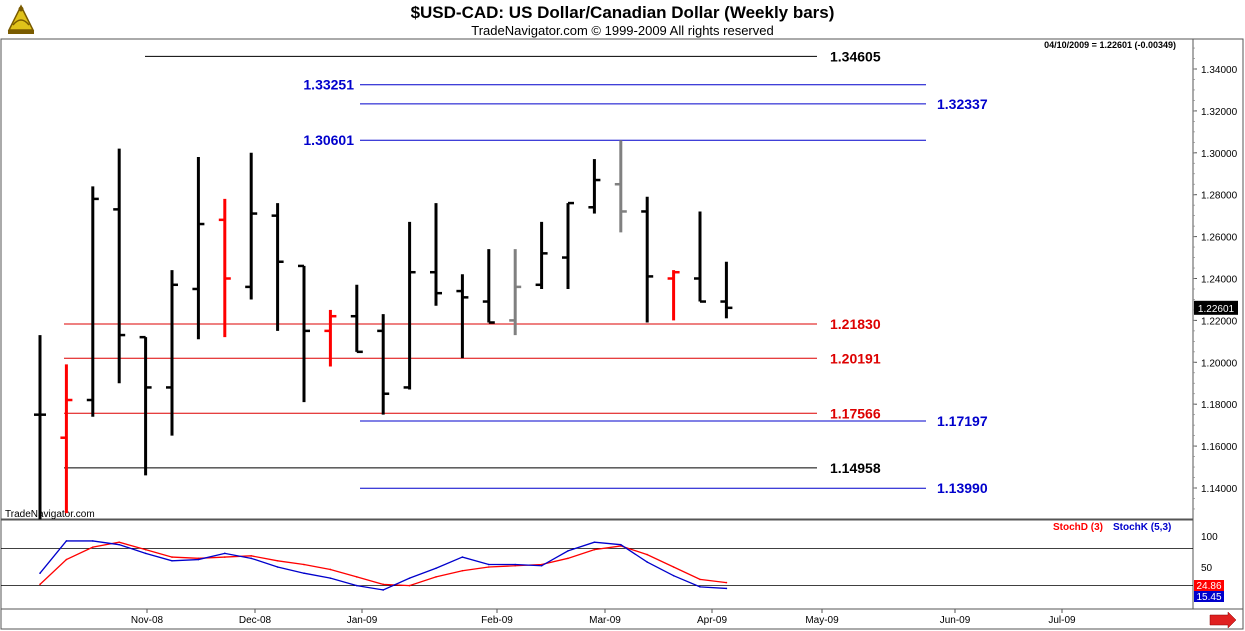 The height and width of the screenshot is (631, 1245). I want to click on y-tick-label: 1.14000, so click(1219, 489).